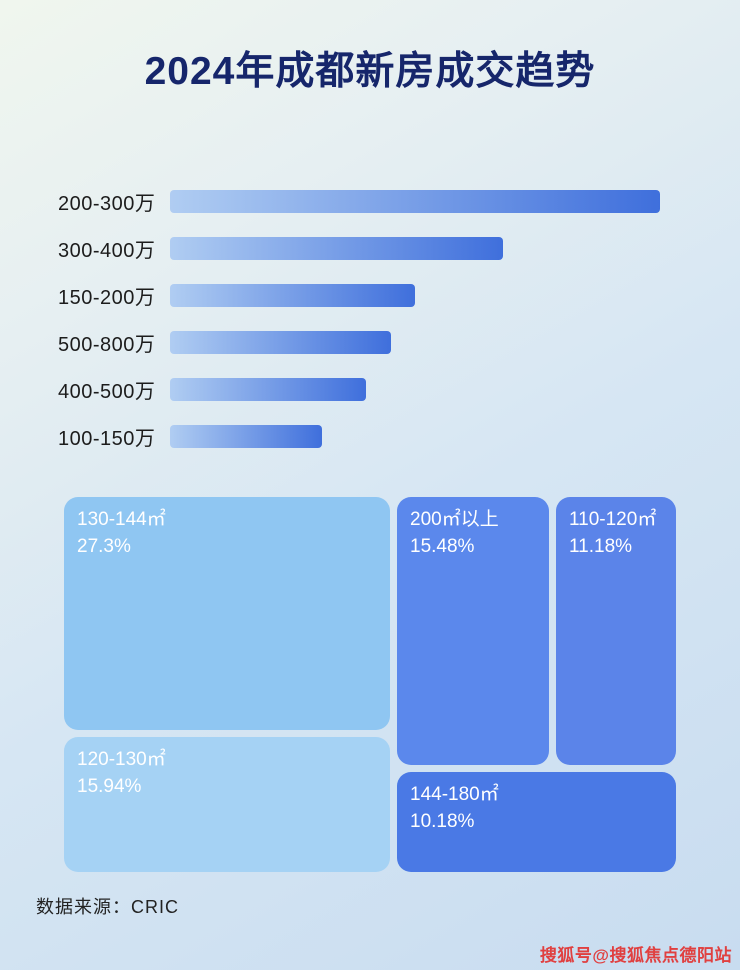  I want to click on treemap-tile: 200㎡以上 15.48%, so click(473, 631).